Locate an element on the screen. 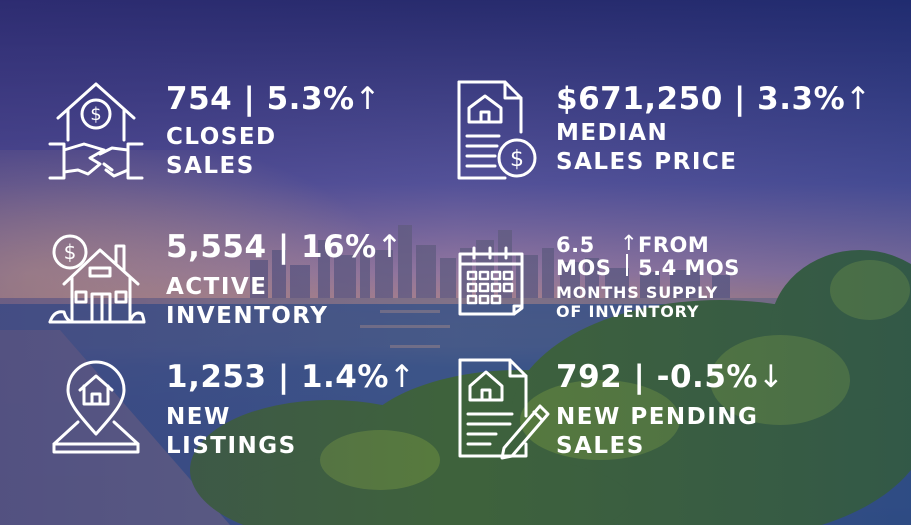 The width and height of the screenshot is (911, 525). document-dollar-icon: $ is located at coordinates (497, 130).